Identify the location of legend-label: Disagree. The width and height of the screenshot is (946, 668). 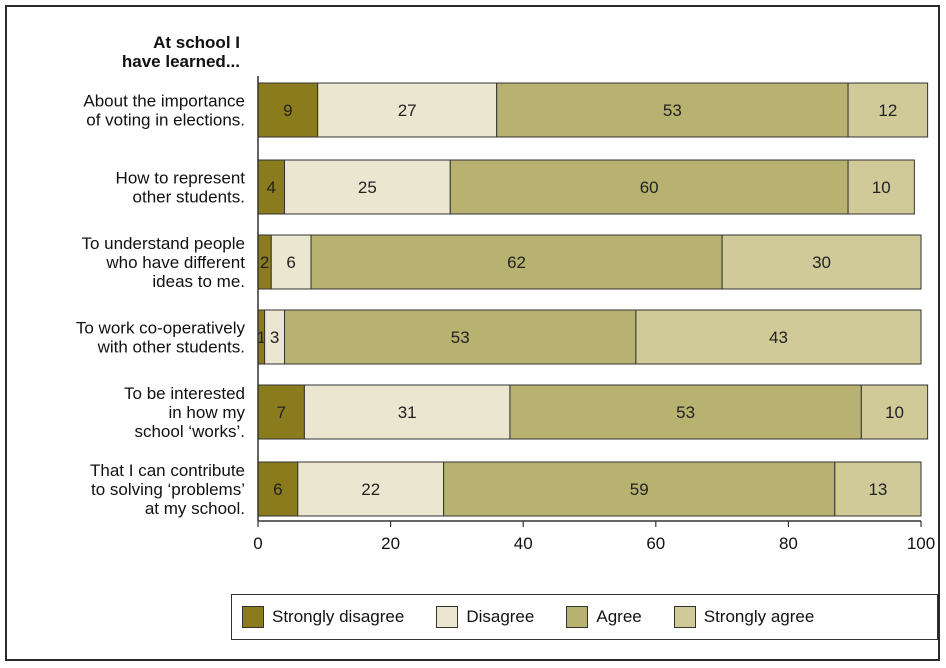
(500, 616).